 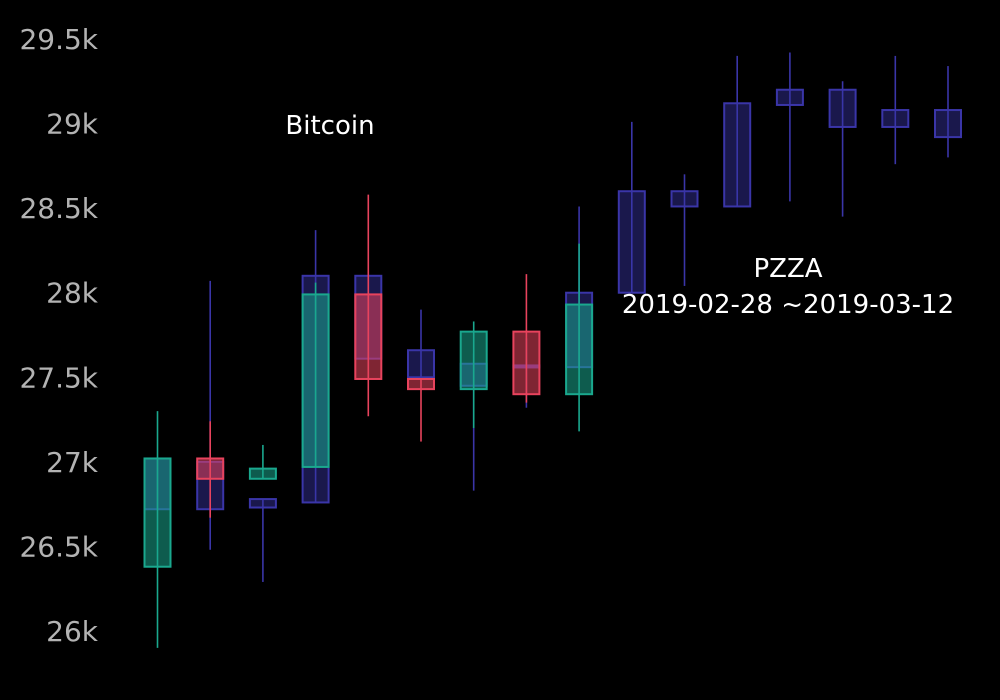 What do you see at coordinates (72, 631) in the screenshot?
I see `y-tick-label: 26k` at bounding box center [72, 631].